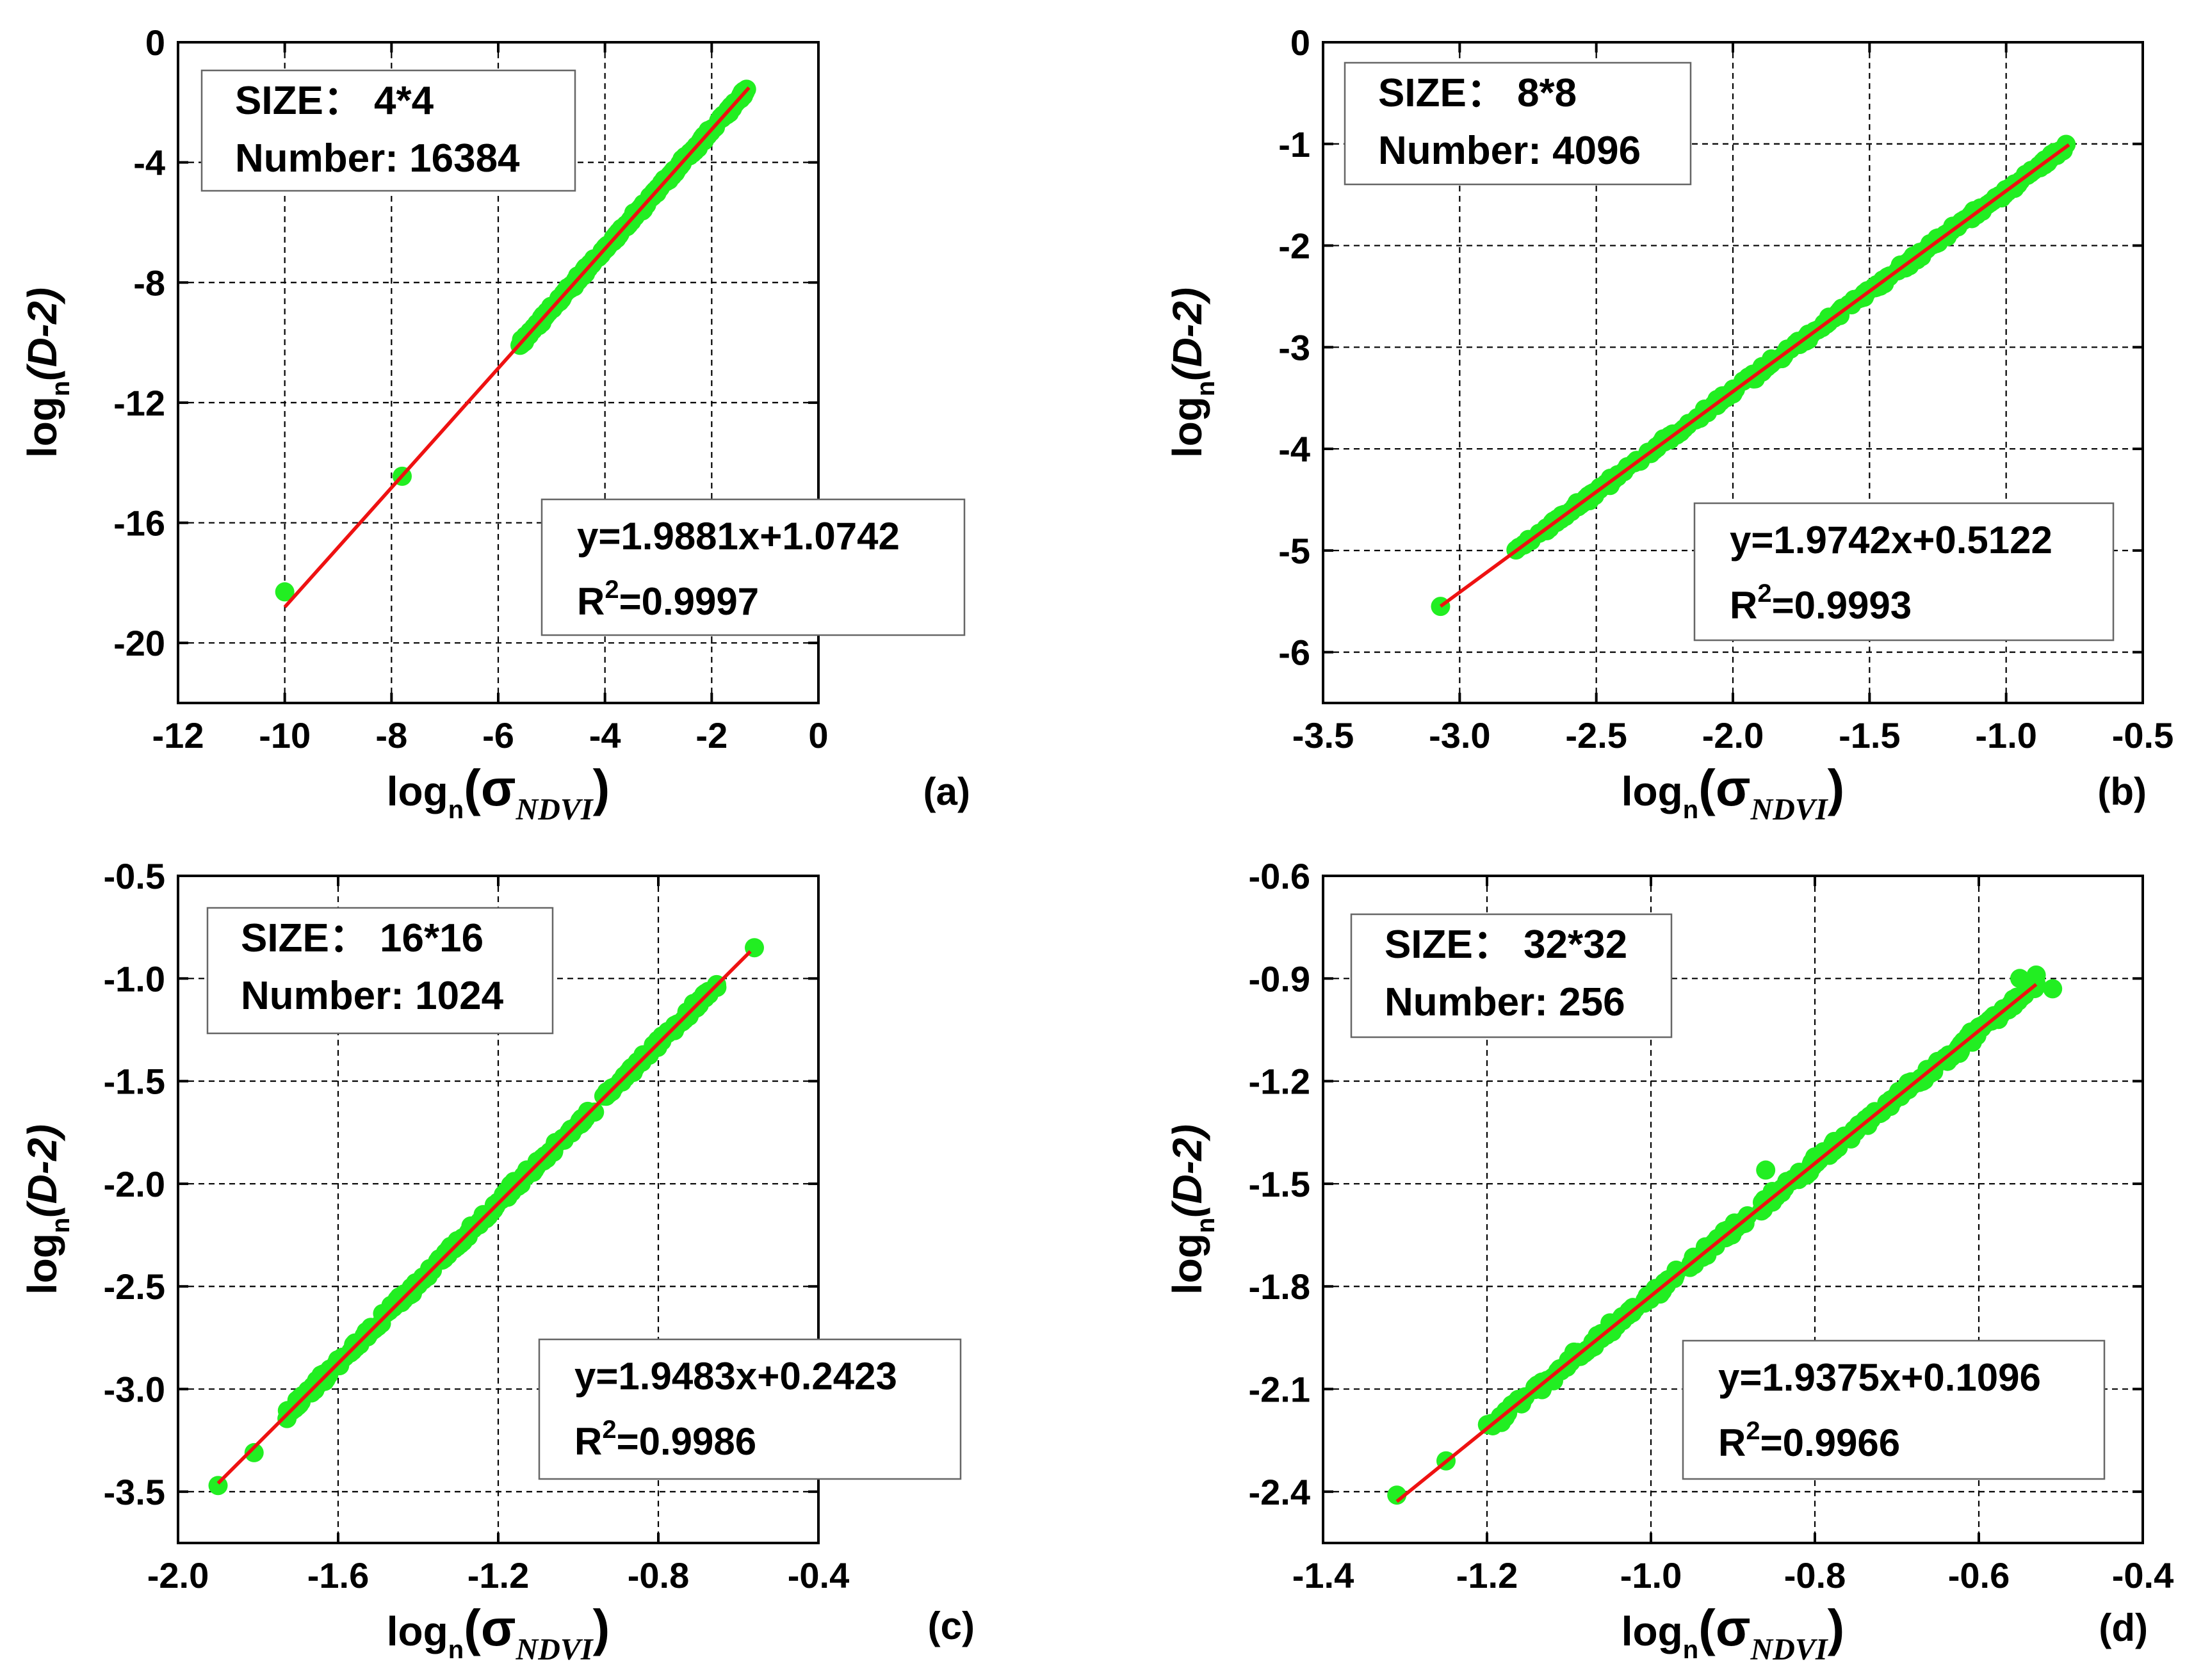  Describe the element at coordinates (1280, 1286) in the screenshot. I see `y-tick-label: -1.8` at that location.